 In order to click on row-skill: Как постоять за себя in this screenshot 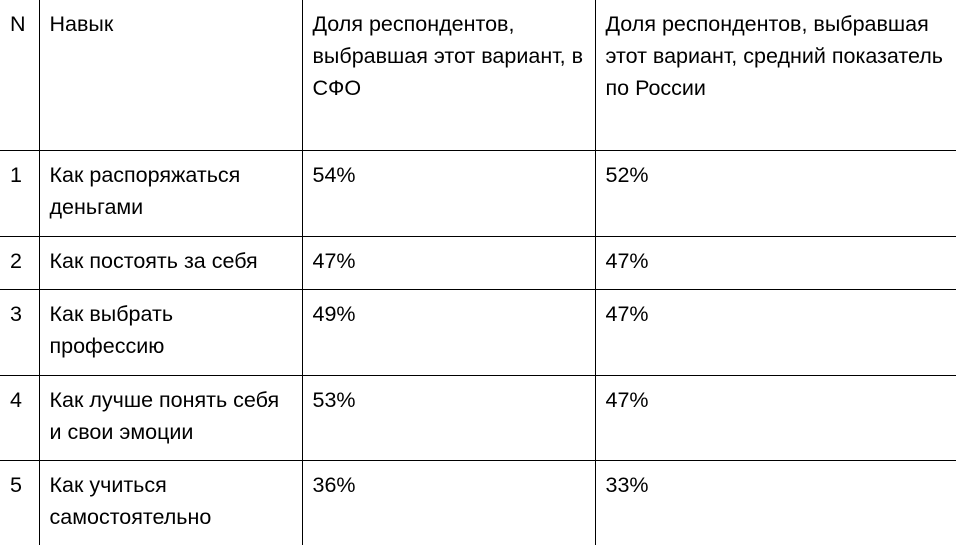, I will do `click(170, 262)`.